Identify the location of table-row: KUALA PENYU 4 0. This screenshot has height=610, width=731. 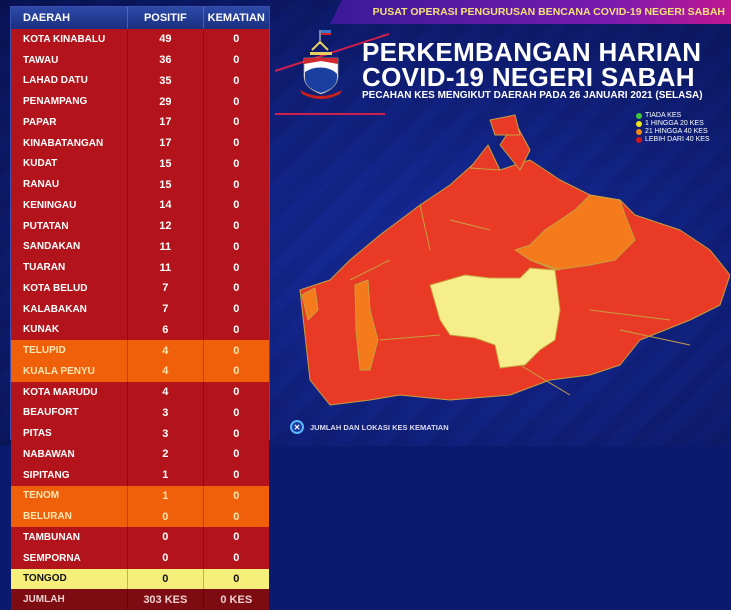
(140, 371).